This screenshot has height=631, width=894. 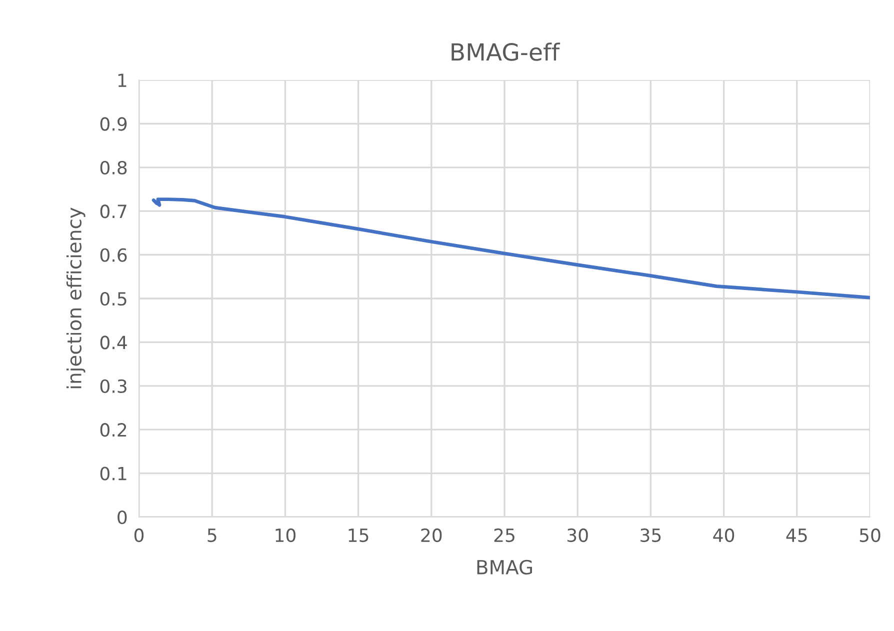 What do you see at coordinates (122, 517) in the screenshot?
I see `y-tick-label: 0` at bounding box center [122, 517].